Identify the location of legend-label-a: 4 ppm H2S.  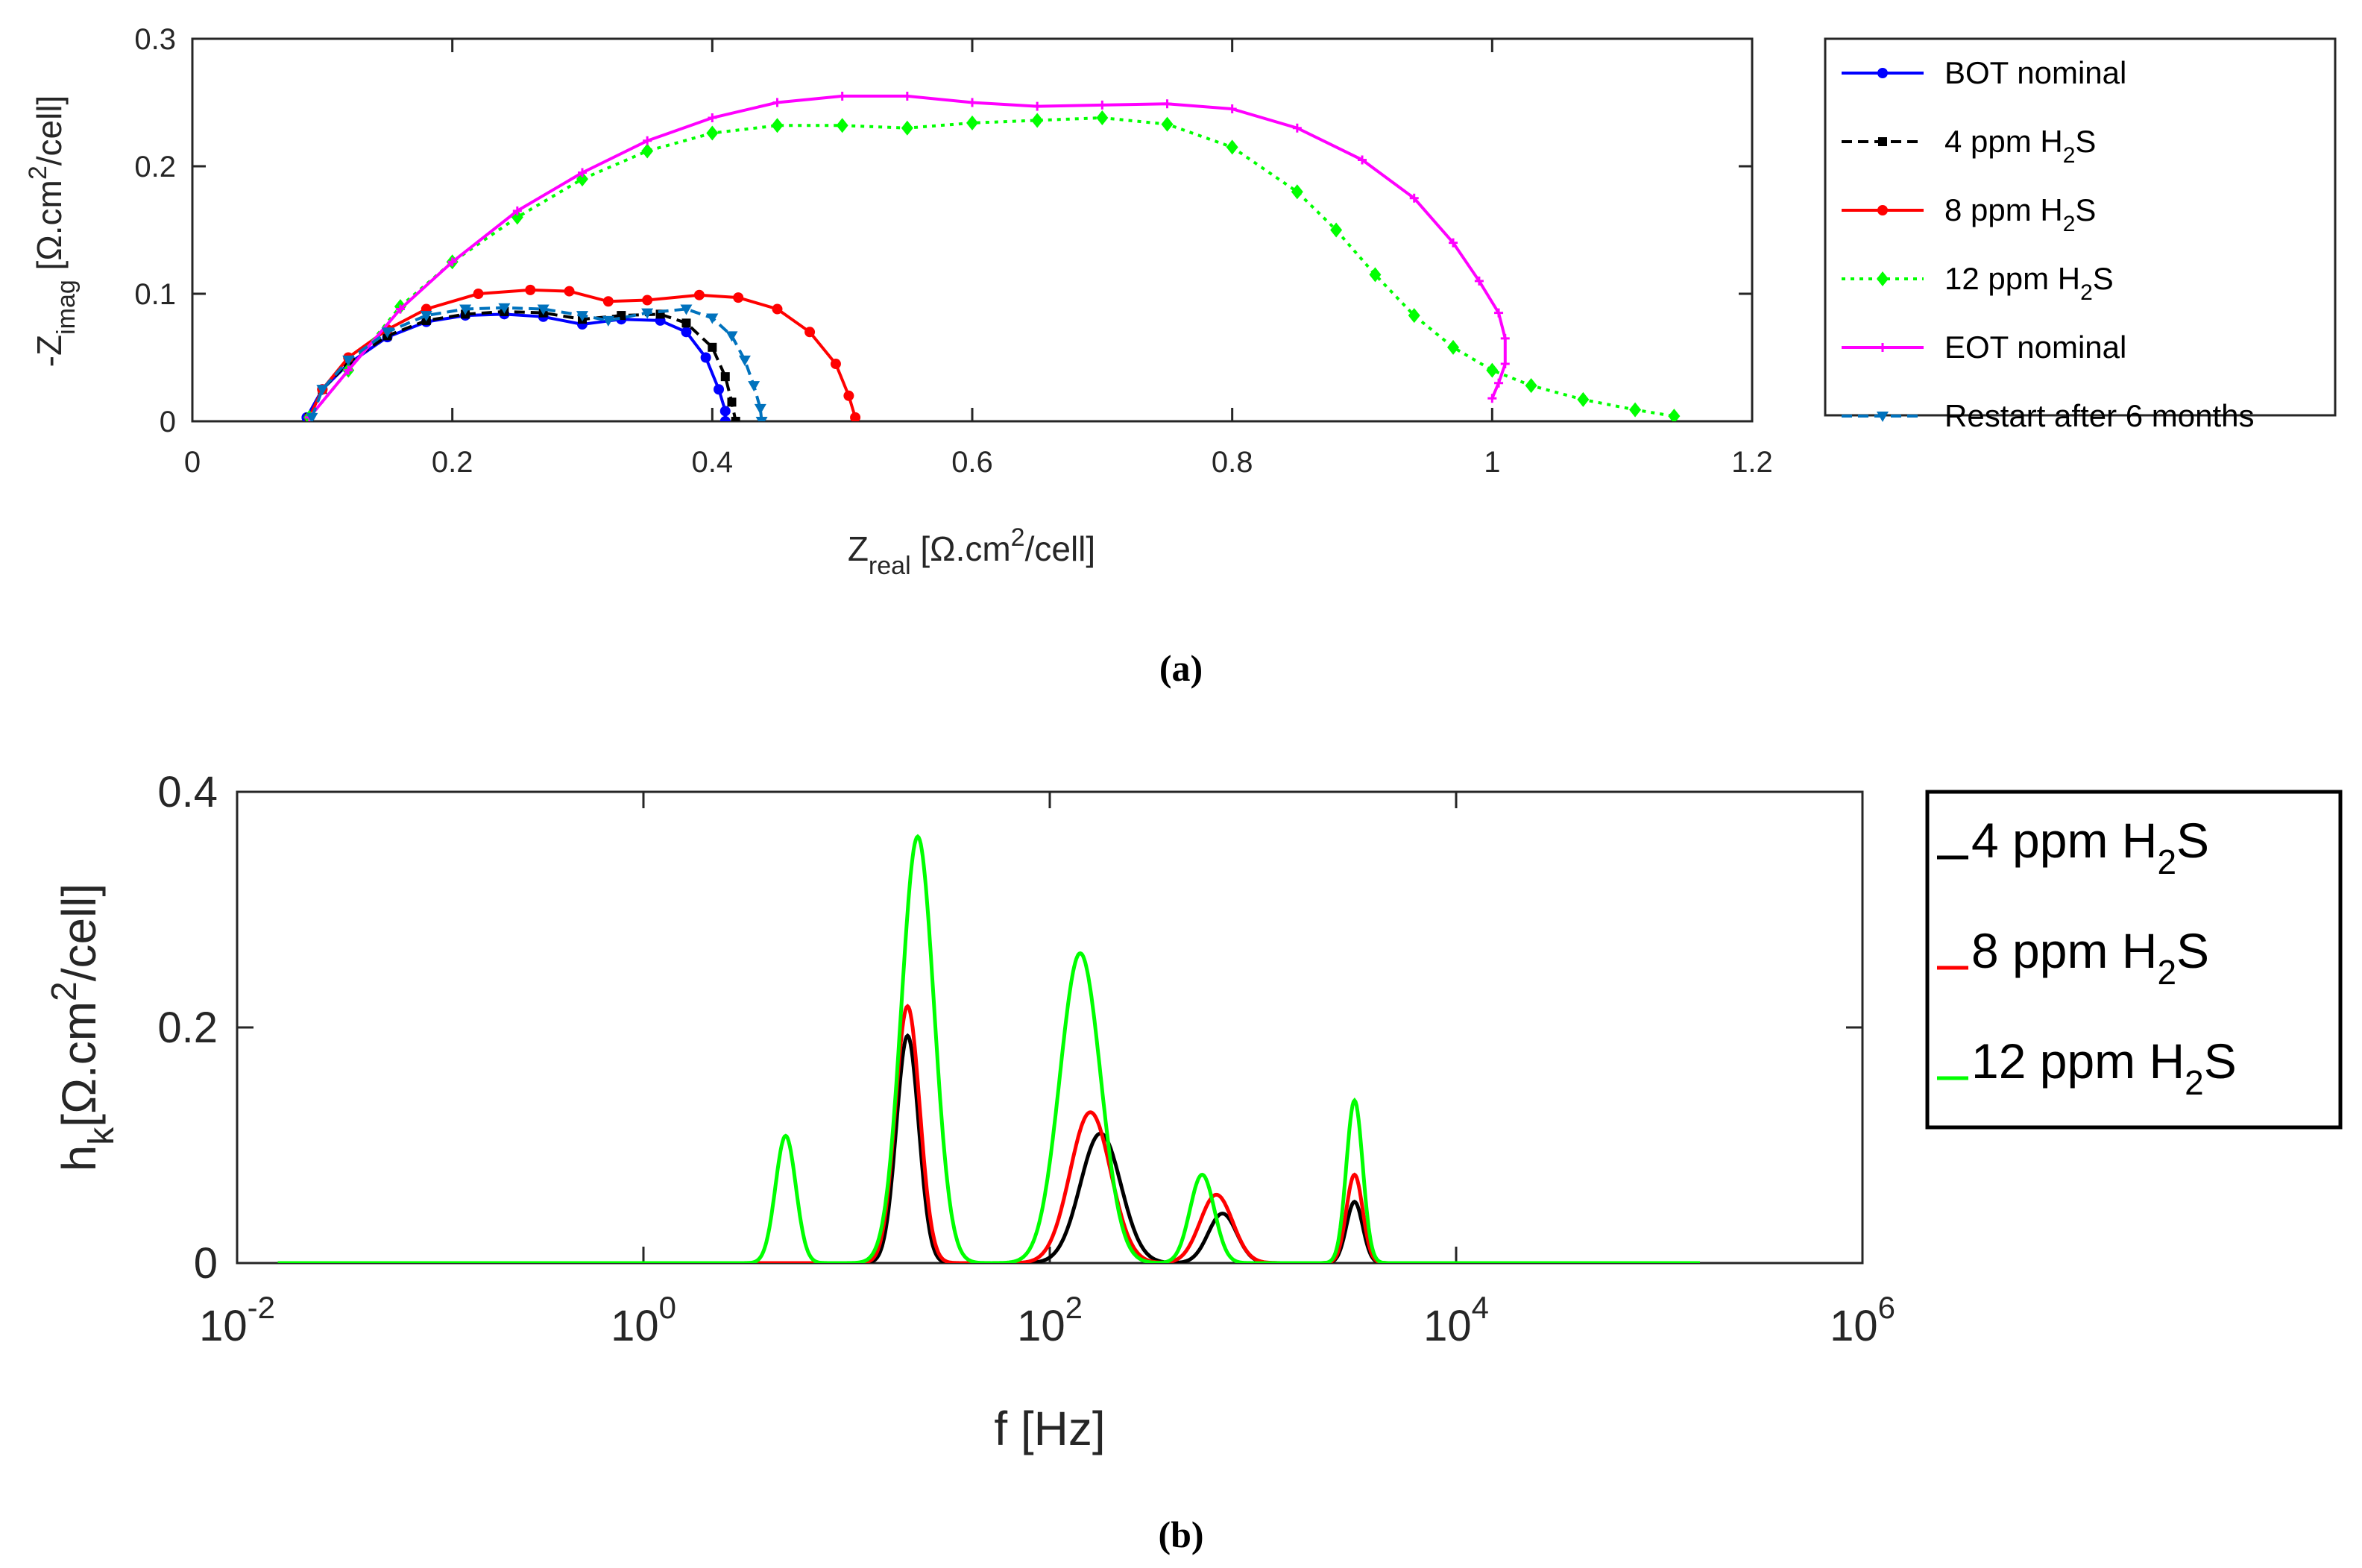
(2020, 146).